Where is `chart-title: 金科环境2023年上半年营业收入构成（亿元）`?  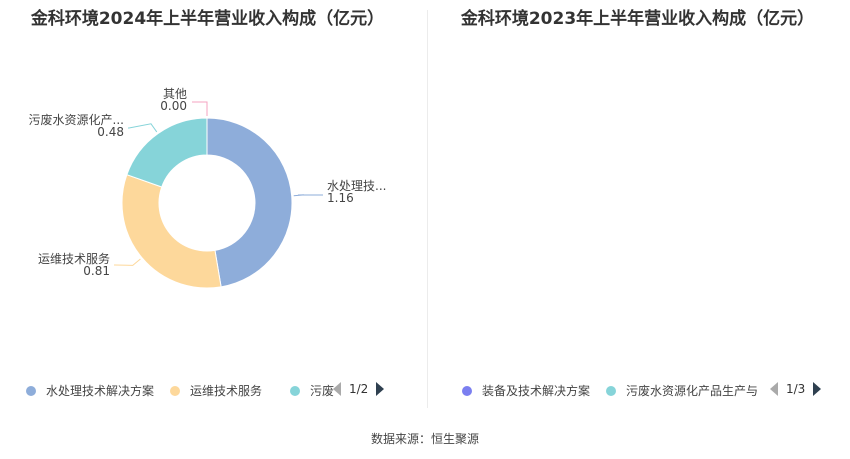
chart-title: 金科环境2023年上半年营业收入构成（亿元） is located at coordinates (637, 19).